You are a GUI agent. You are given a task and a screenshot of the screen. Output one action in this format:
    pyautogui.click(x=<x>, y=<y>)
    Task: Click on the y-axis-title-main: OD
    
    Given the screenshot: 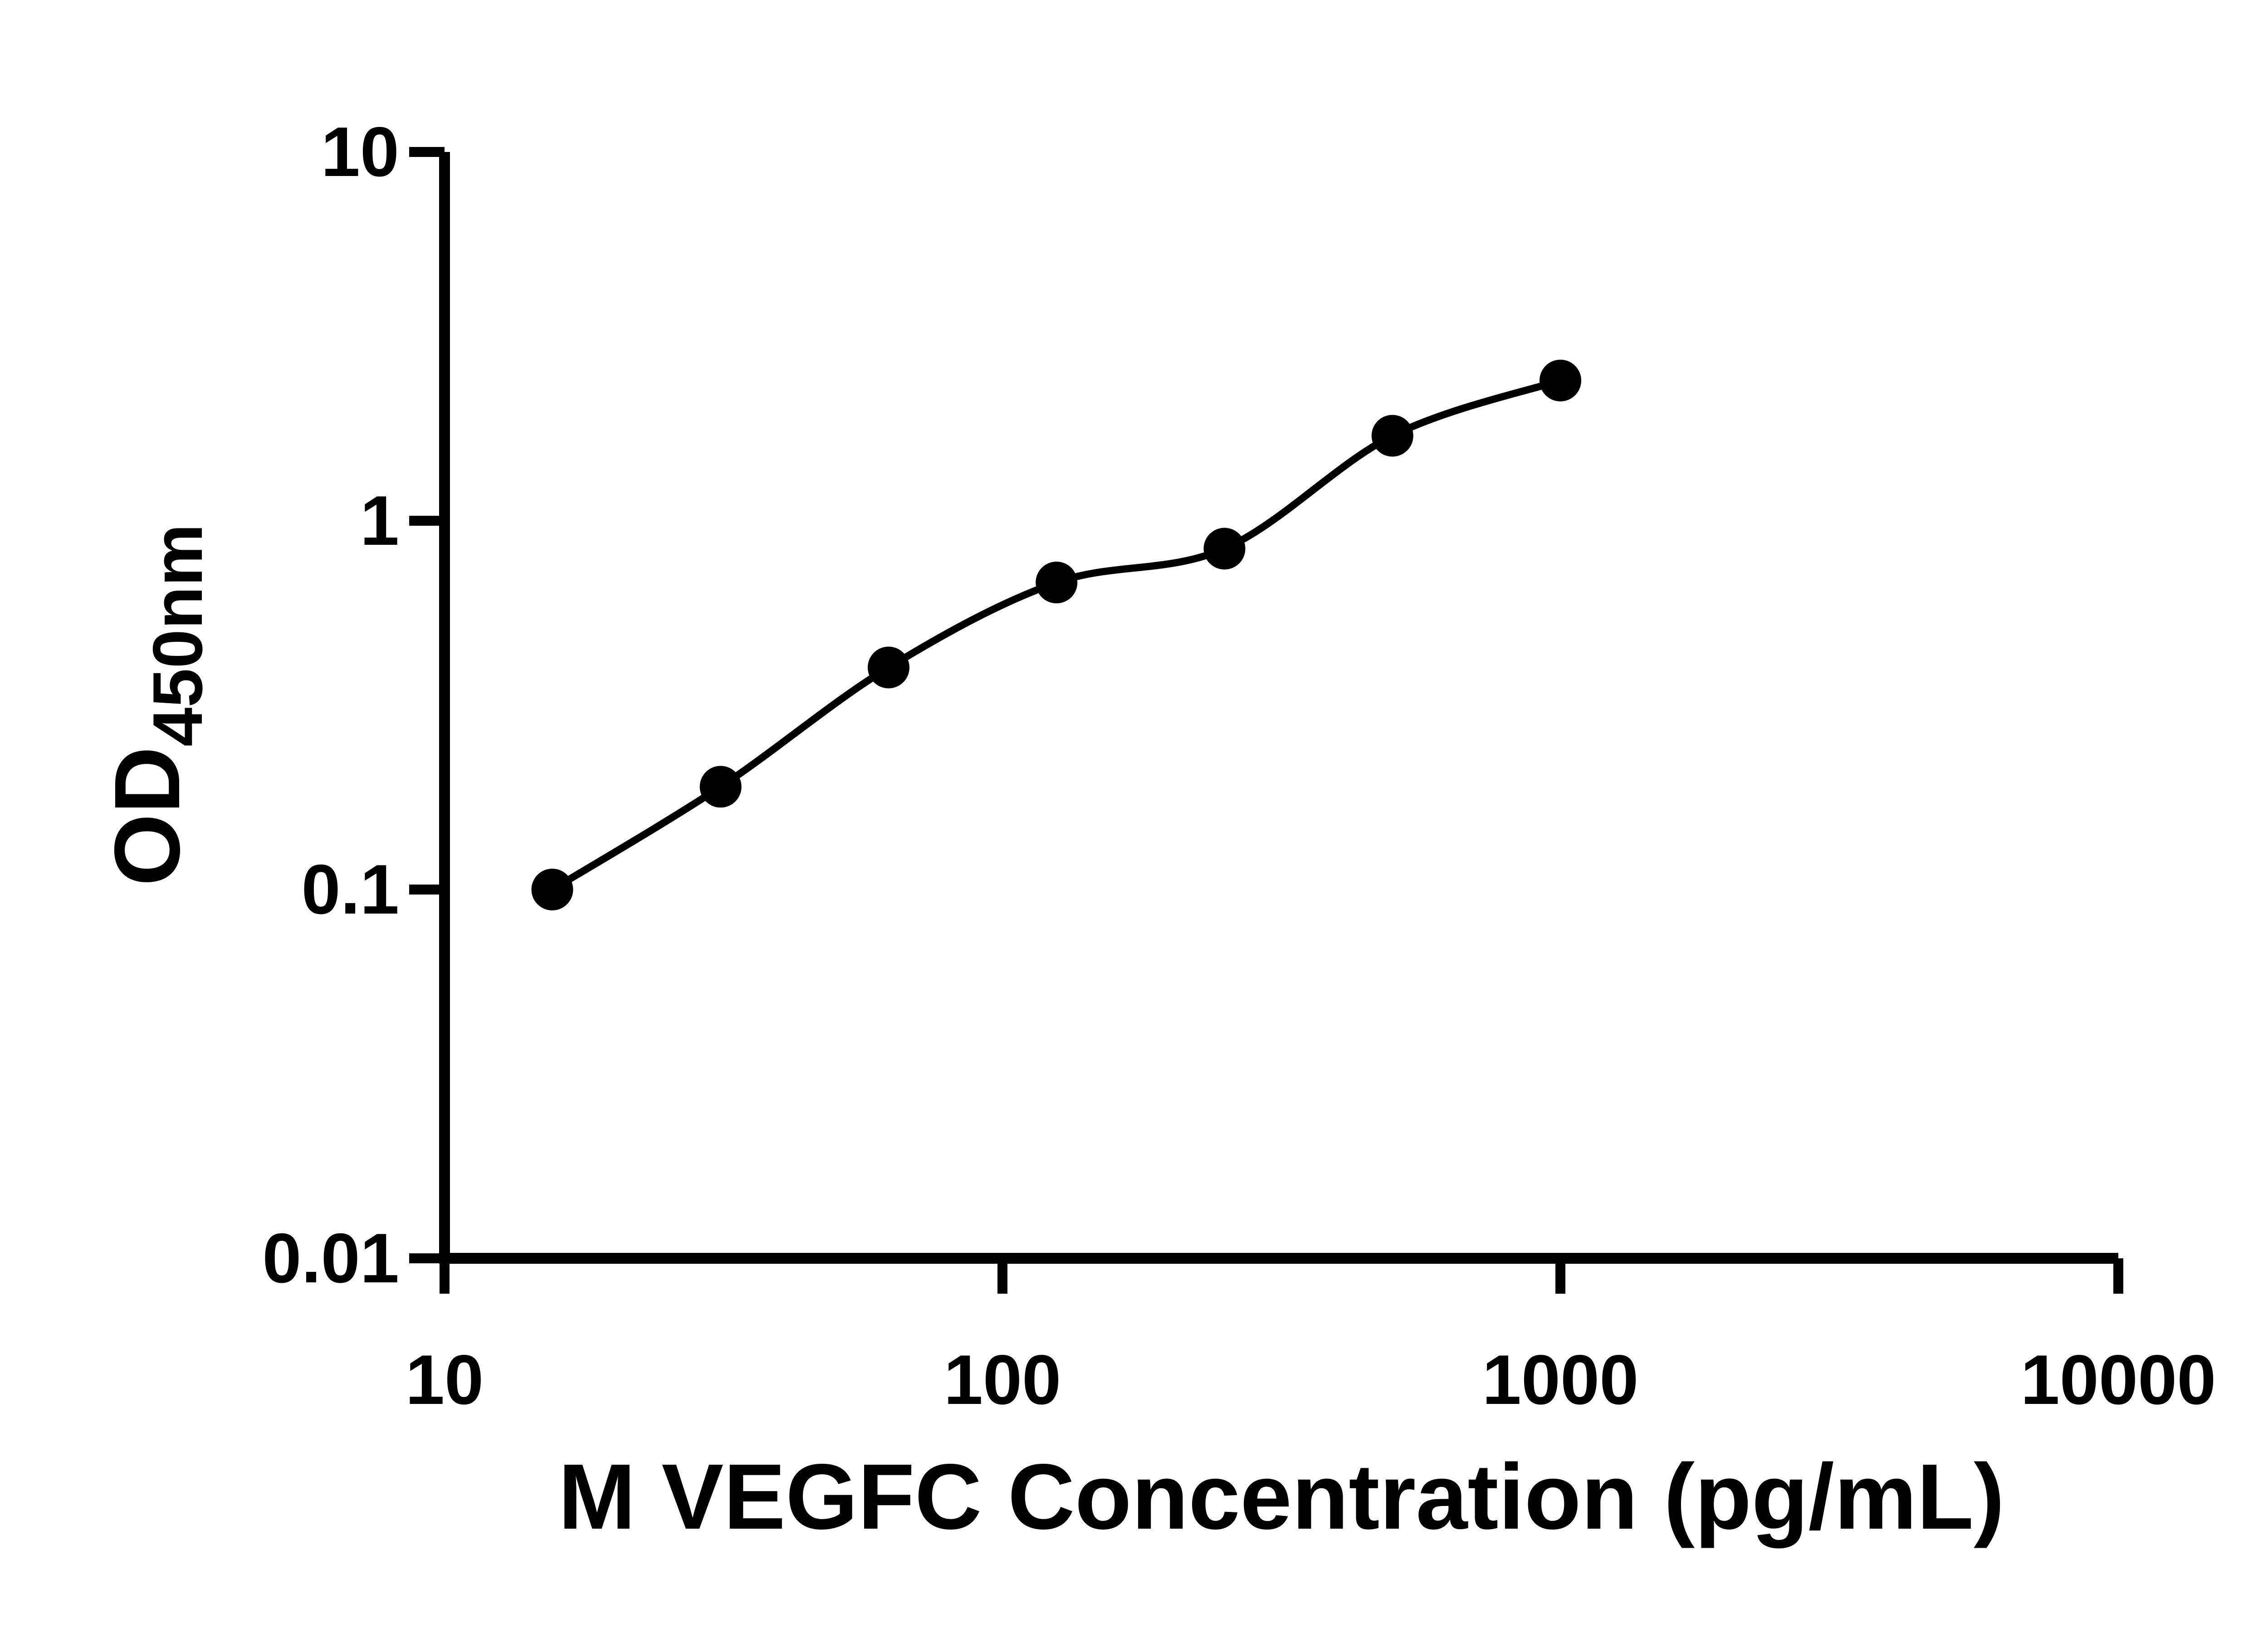 What is the action you would take?
    pyautogui.click(x=147, y=816)
    